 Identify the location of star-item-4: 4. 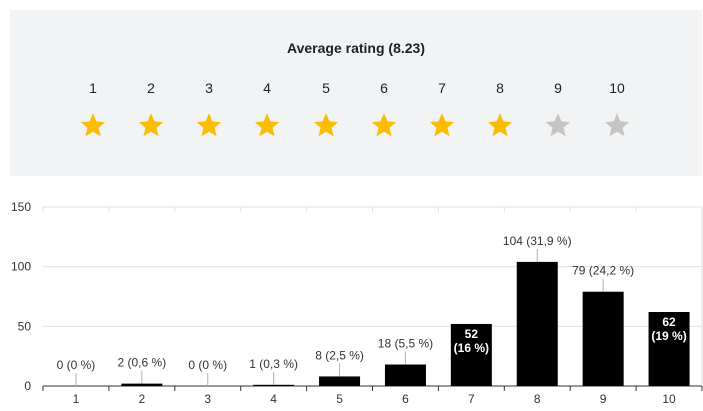
(267, 108).